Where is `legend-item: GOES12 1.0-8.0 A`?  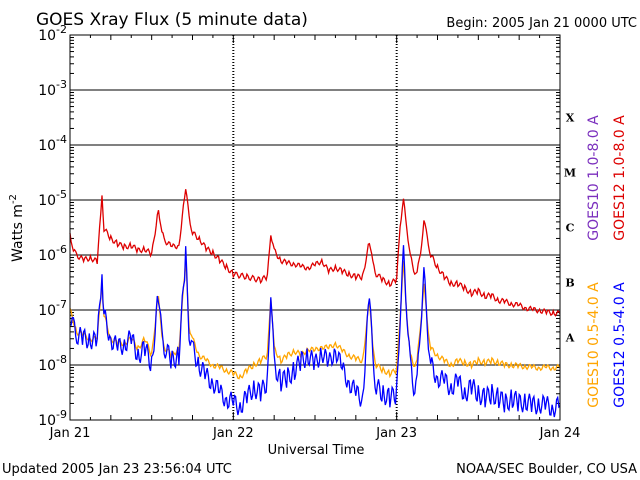
legend-item: GOES12 1.0-8.0 A is located at coordinates (620, 178).